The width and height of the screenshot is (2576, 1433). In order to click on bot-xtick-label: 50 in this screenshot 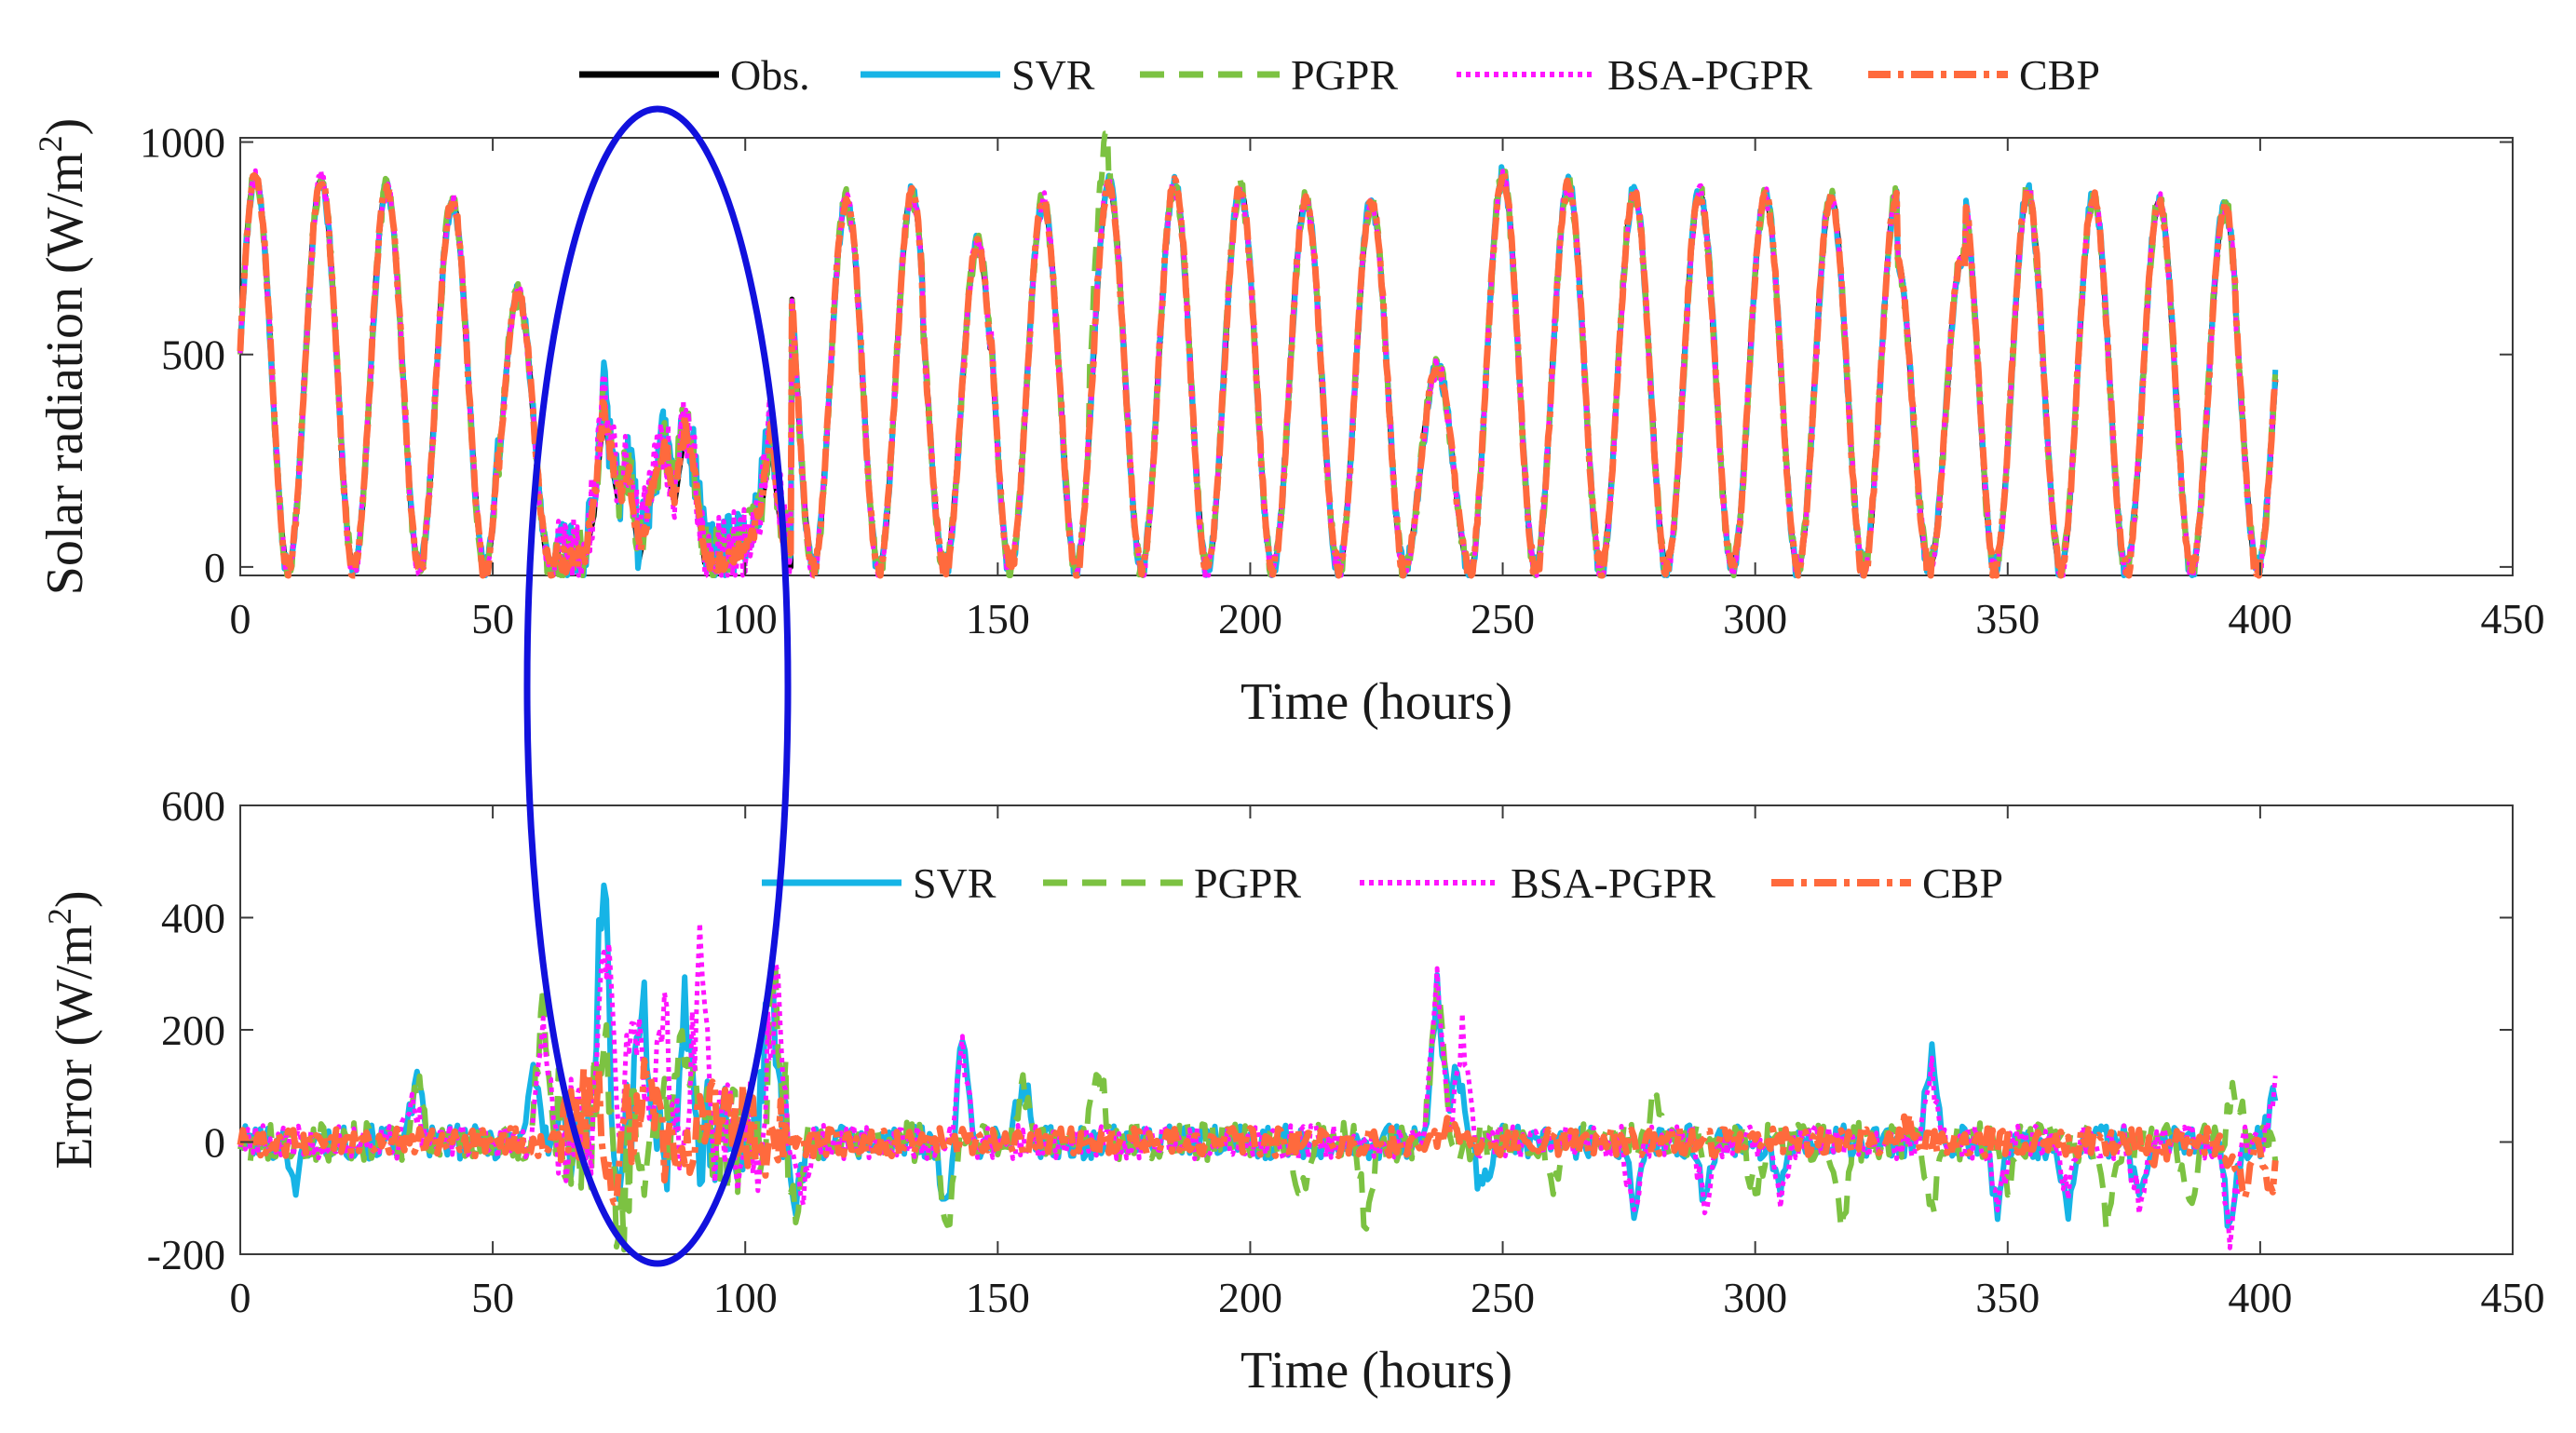, I will do `click(492, 1297)`.